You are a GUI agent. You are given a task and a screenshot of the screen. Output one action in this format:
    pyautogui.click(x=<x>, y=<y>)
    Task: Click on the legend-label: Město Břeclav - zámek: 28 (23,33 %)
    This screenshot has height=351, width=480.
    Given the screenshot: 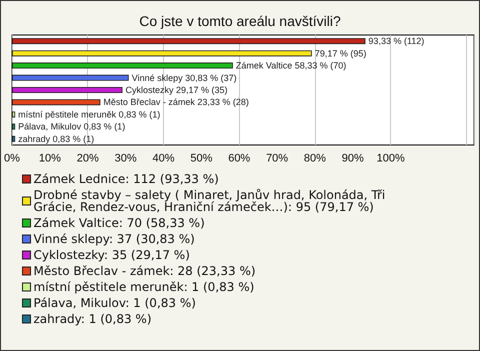 What is the action you would take?
    pyautogui.click(x=145, y=271)
    